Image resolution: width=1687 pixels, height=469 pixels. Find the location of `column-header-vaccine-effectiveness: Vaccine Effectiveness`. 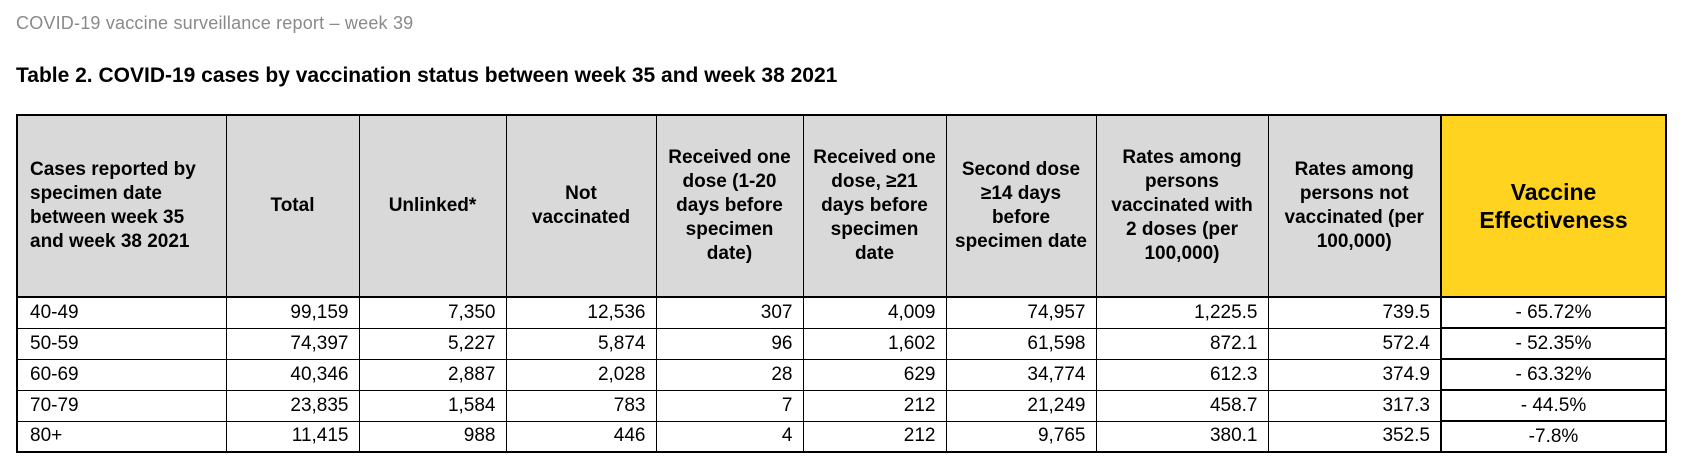

column-header-vaccine-effectiveness: Vaccine Effectiveness is located at coordinates (1553, 206).